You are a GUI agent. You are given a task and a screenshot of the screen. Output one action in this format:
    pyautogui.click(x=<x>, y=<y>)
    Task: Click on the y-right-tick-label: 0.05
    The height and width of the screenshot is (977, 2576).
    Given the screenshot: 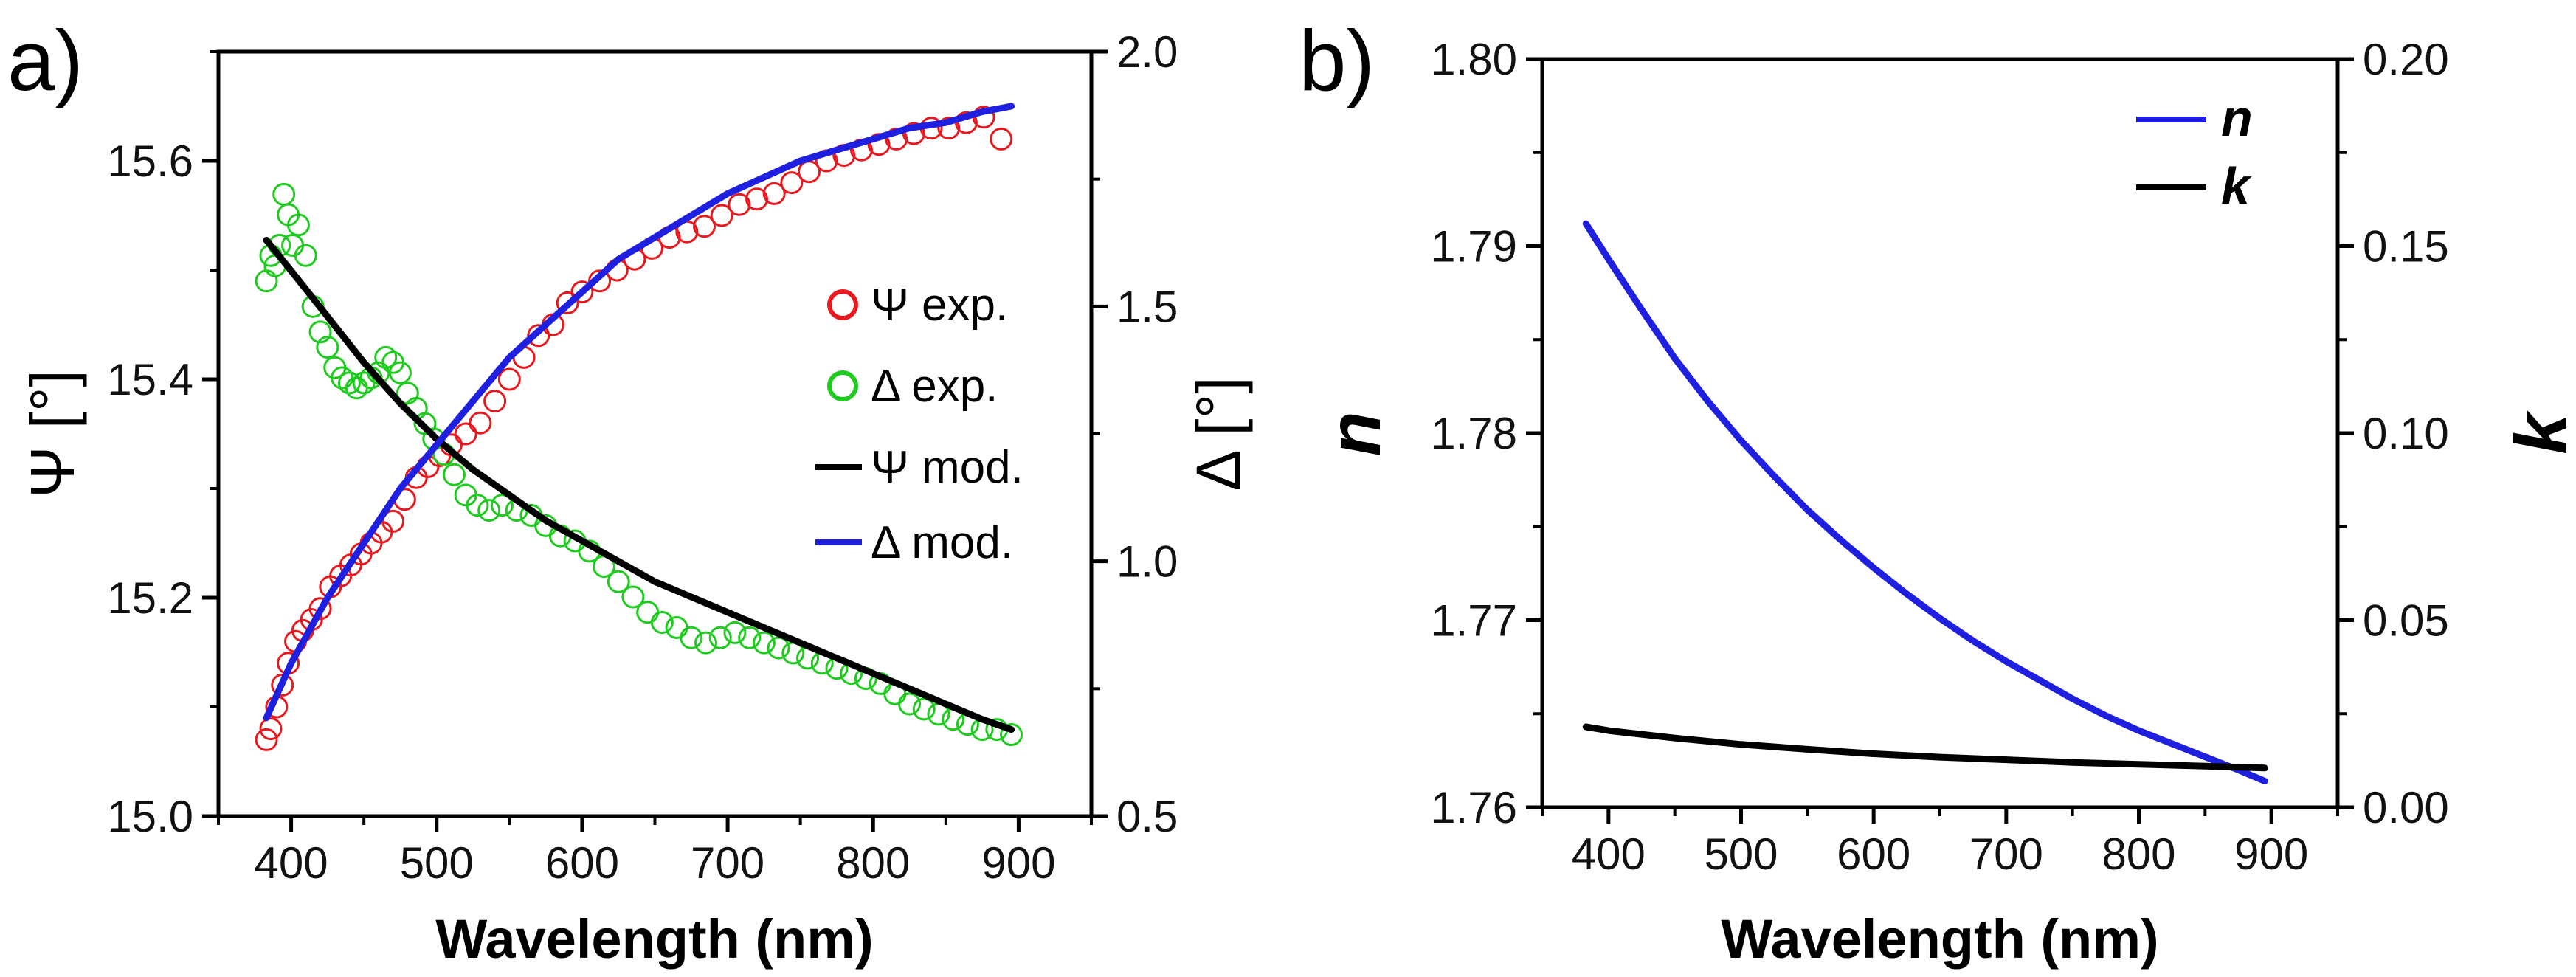 What is the action you would take?
    pyautogui.click(x=2406, y=621)
    